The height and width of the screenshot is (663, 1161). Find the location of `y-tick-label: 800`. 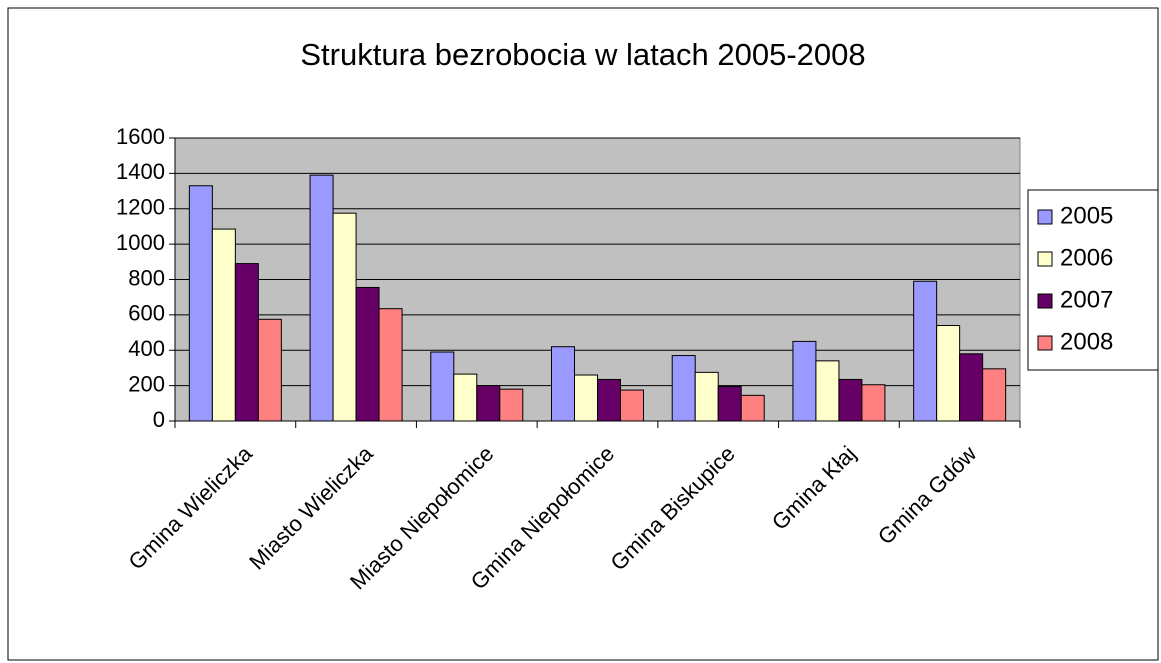

y-tick-label: 800 is located at coordinates (146, 277).